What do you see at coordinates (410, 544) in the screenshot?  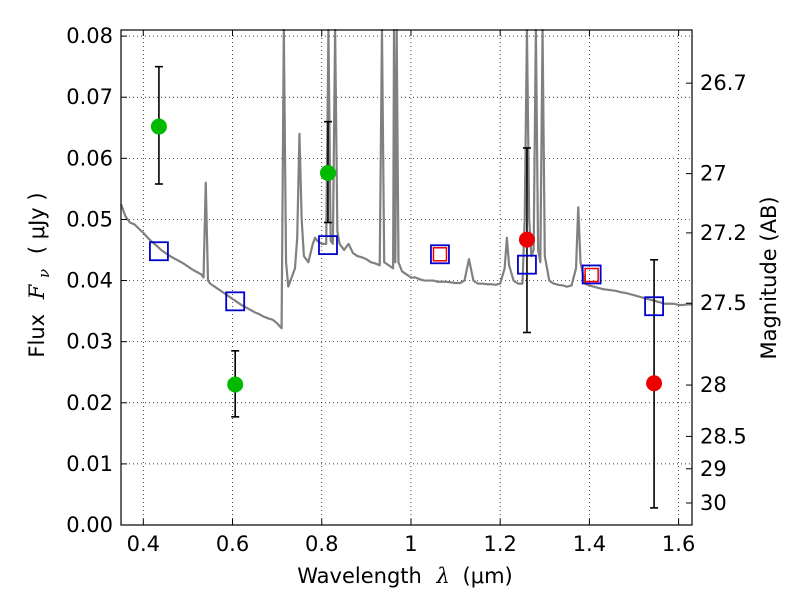 I see `x-tick-label: 1` at bounding box center [410, 544].